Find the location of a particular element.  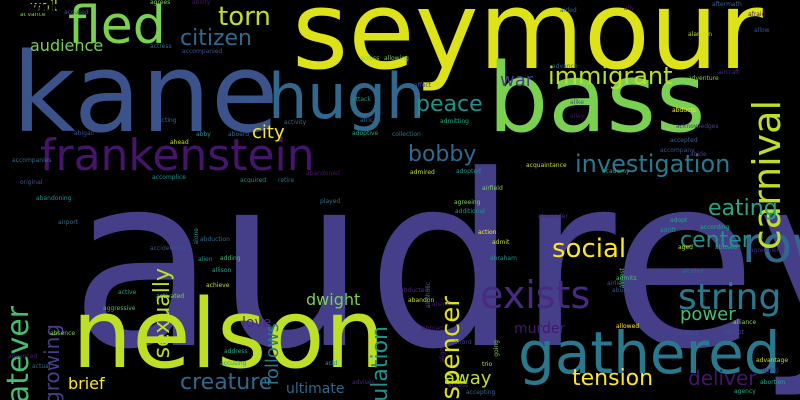

word-small: aircraft is located at coordinates (729, 72).